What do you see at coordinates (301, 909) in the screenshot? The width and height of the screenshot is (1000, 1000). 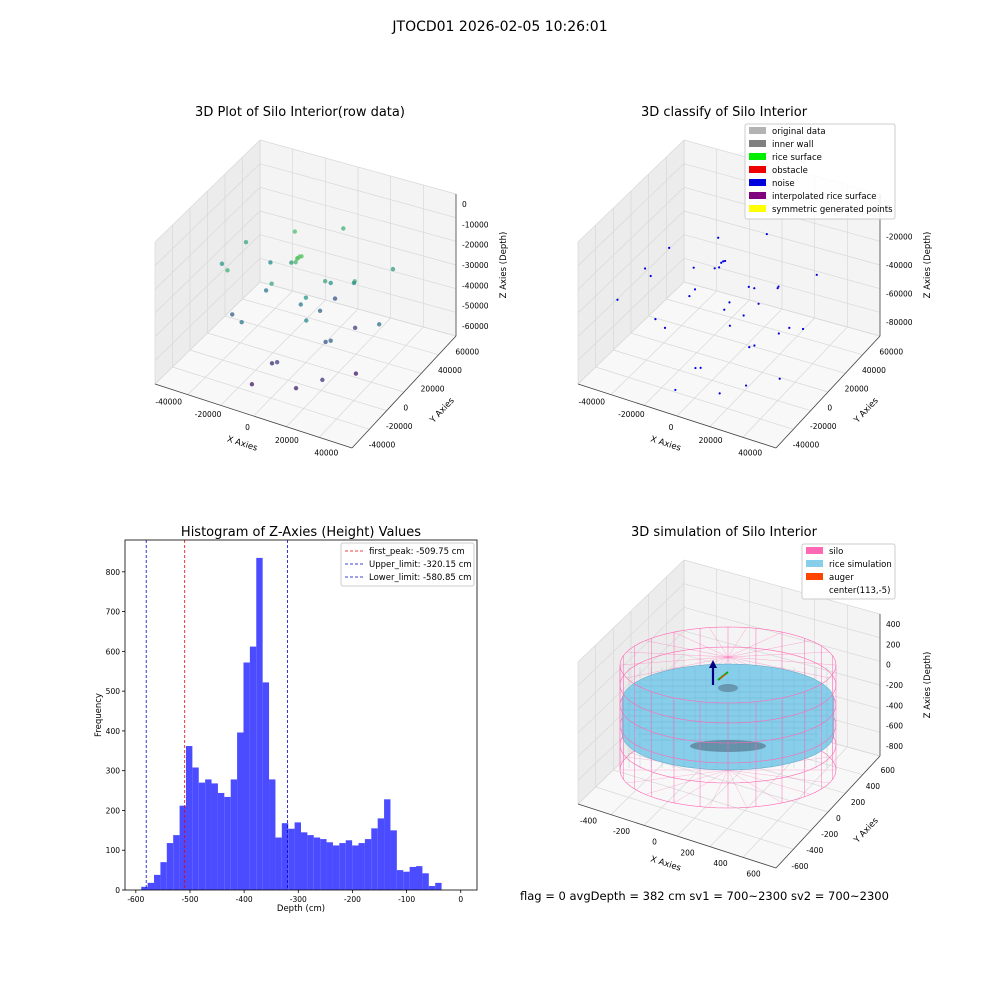 I see `histogram-xlabel: Depth (cm)` at bounding box center [301, 909].